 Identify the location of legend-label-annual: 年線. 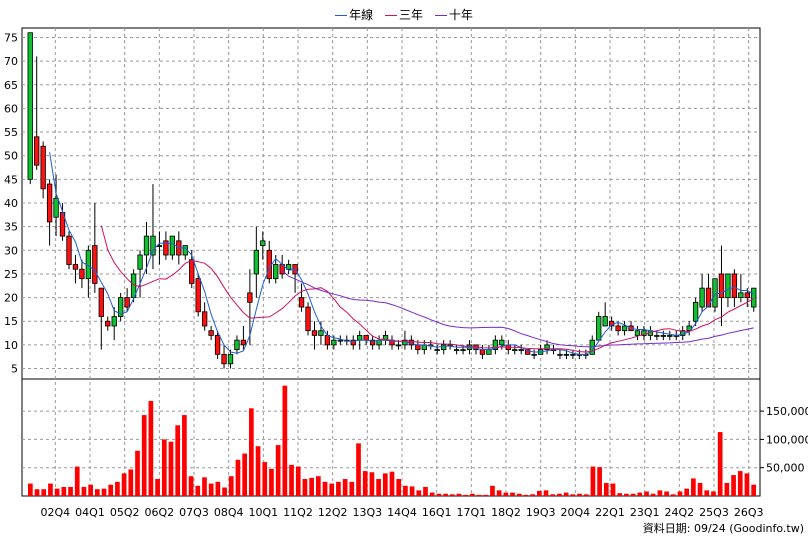
(361, 15).